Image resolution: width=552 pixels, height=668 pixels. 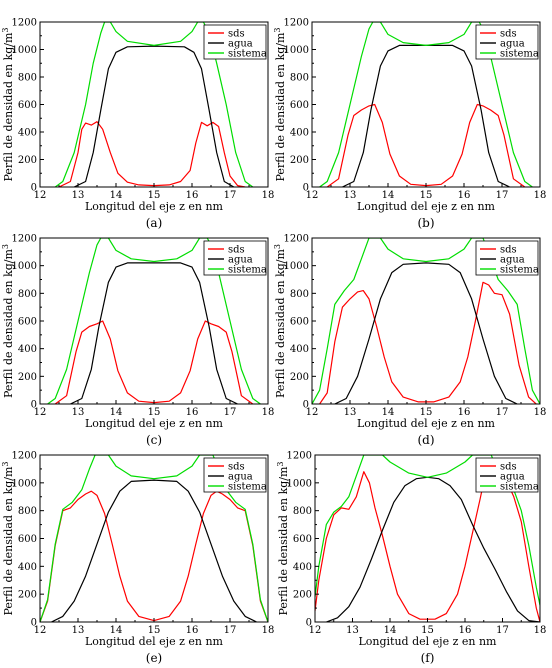 What do you see at coordinates (154, 658) in the screenshot?
I see `panel-caption: (e)` at bounding box center [154, 658].